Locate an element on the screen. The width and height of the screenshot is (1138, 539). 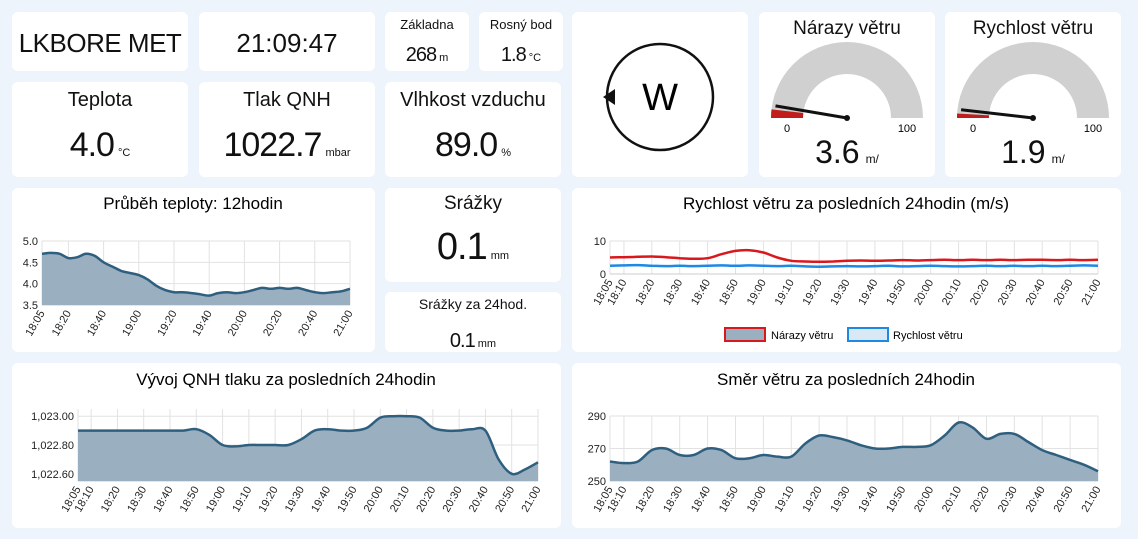
dewpoint-value: 1.8 °C is located at coordinates (521, 55).